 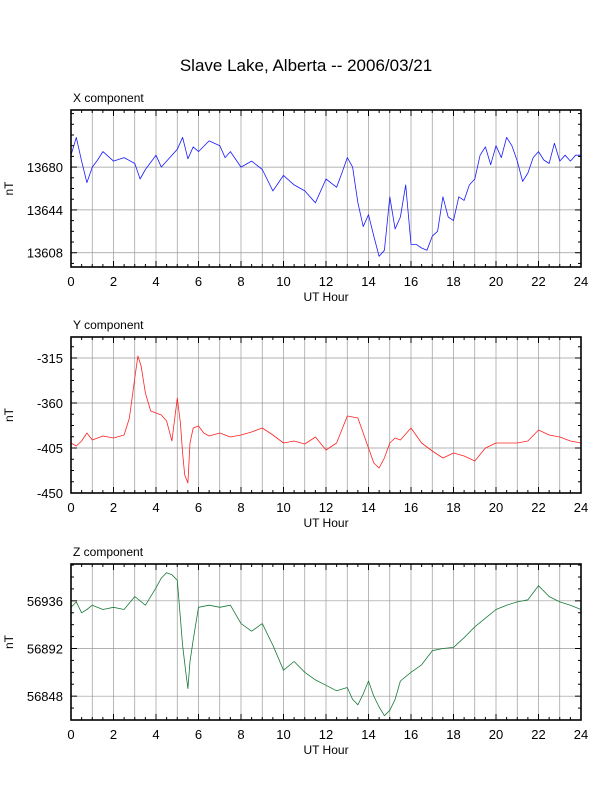 What do you see at coordinates (50, 403) in the screenshot?
I see `y-y-tick-label: -360` at bounding box center [50, 403].